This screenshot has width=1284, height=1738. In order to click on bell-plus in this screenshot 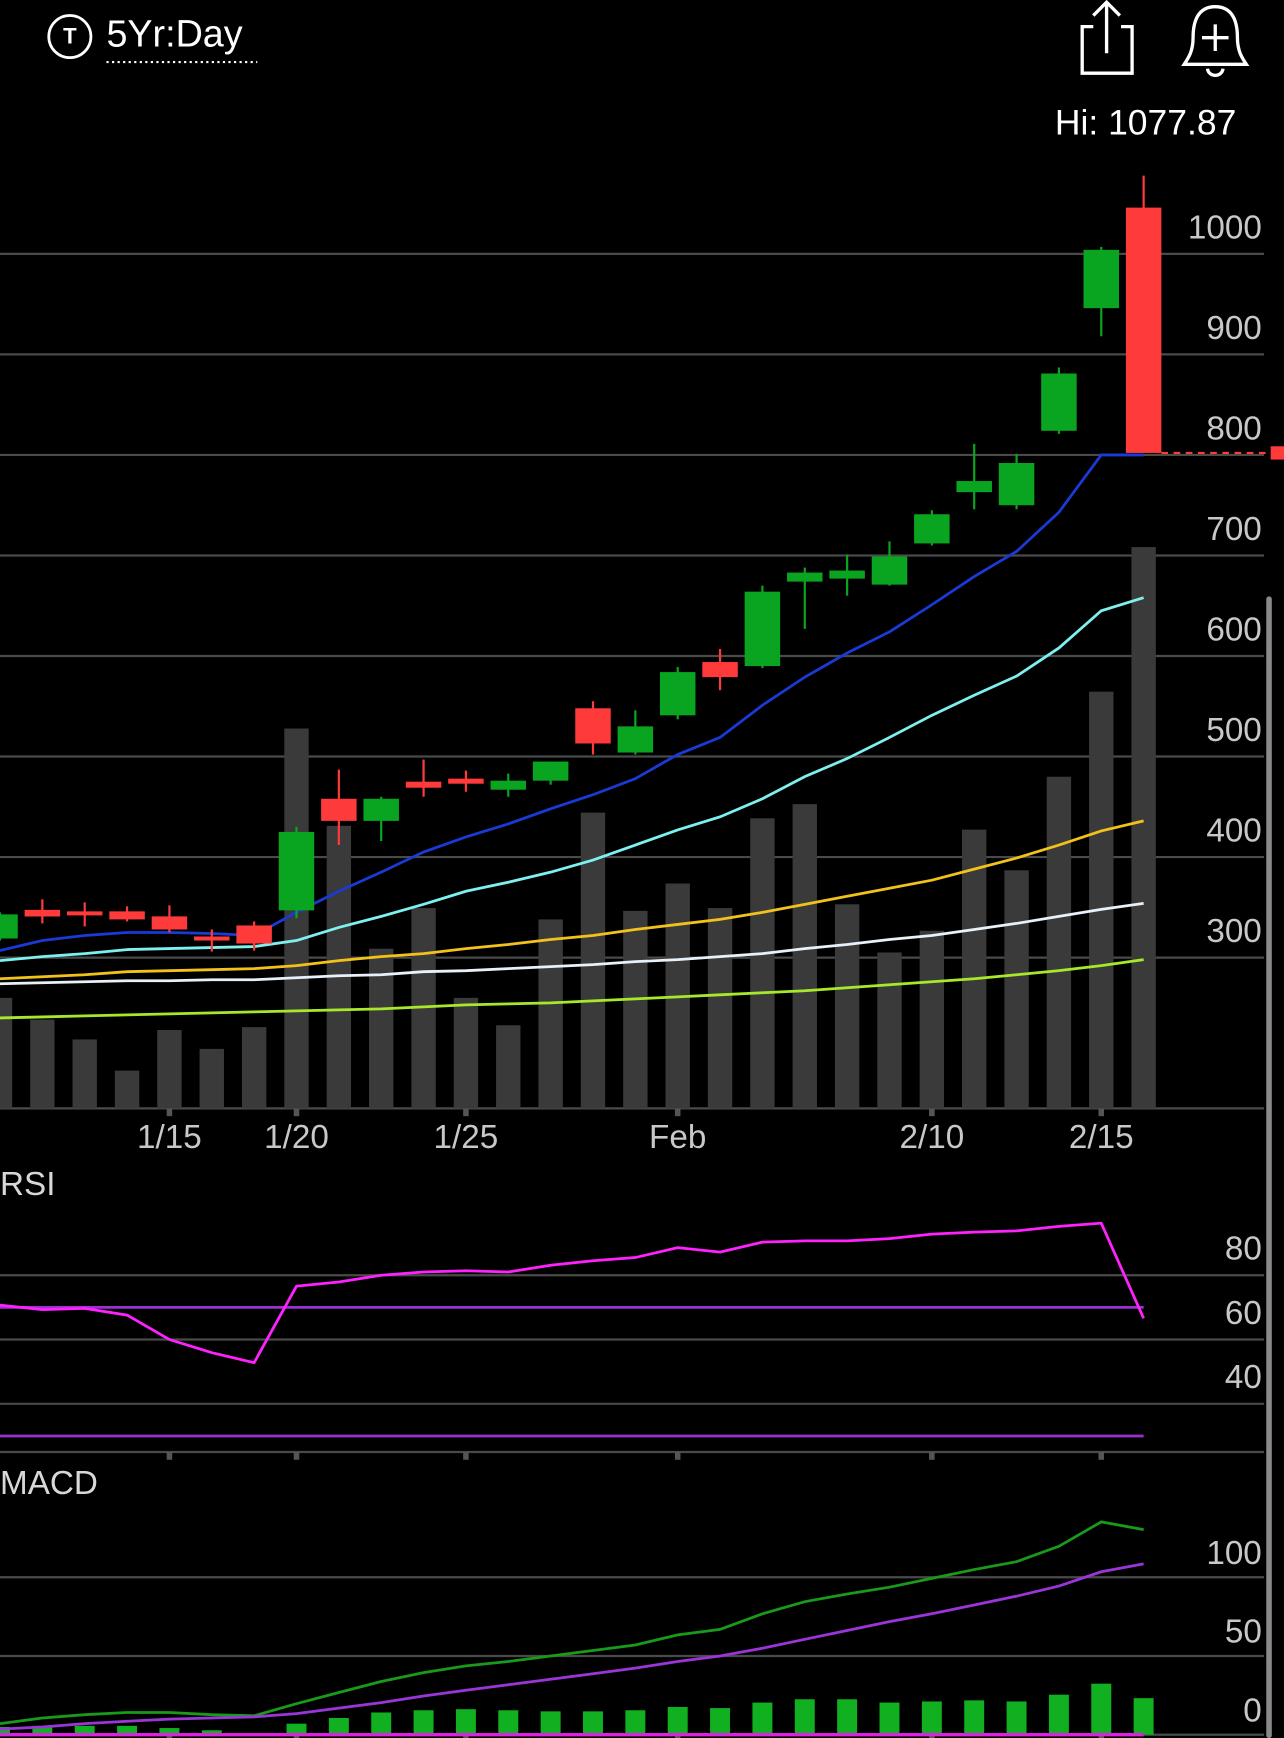, I will do `click(1215, 37)`.